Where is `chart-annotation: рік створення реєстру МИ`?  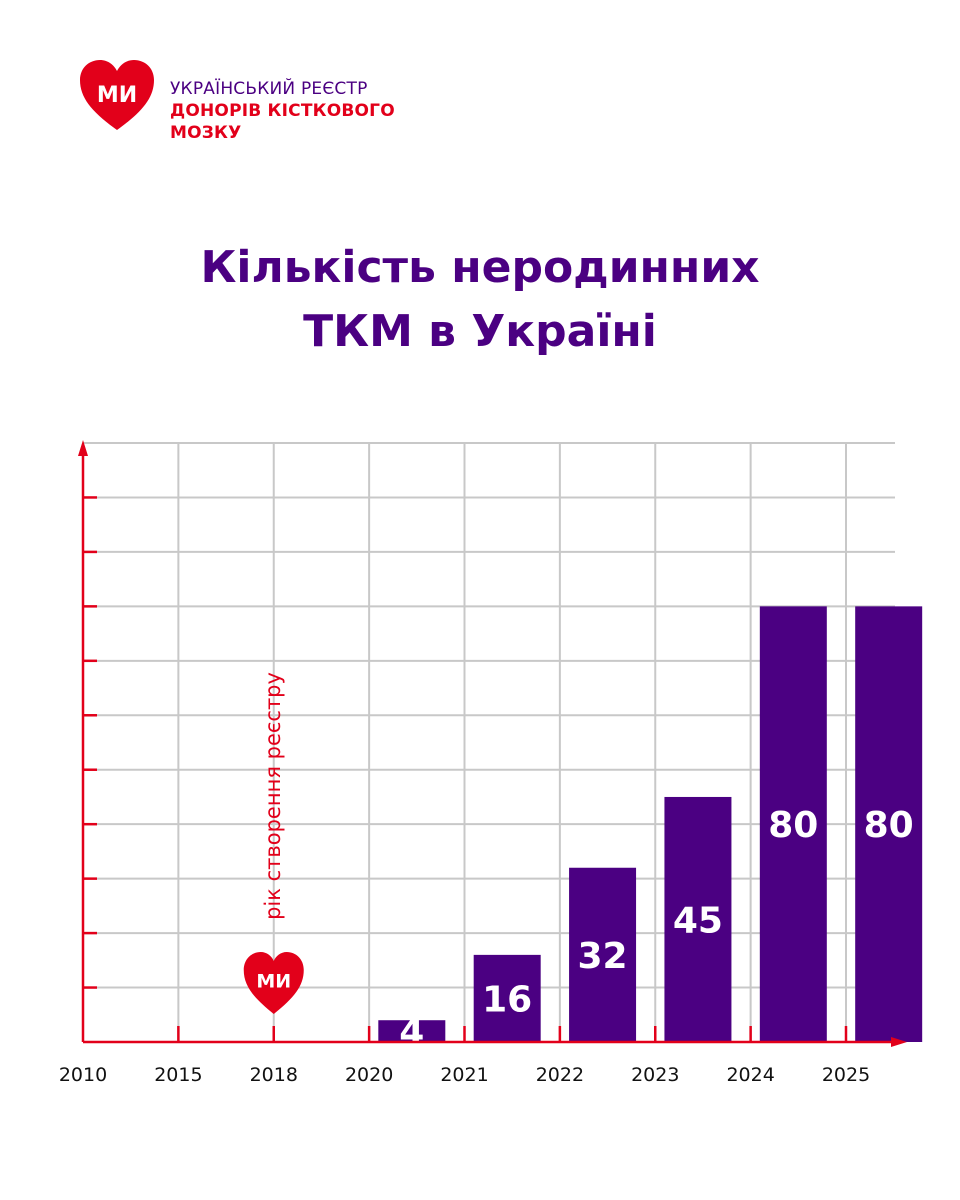 chart-annotation: рік створення реєстру МИ is located at coordinates (273, 843).